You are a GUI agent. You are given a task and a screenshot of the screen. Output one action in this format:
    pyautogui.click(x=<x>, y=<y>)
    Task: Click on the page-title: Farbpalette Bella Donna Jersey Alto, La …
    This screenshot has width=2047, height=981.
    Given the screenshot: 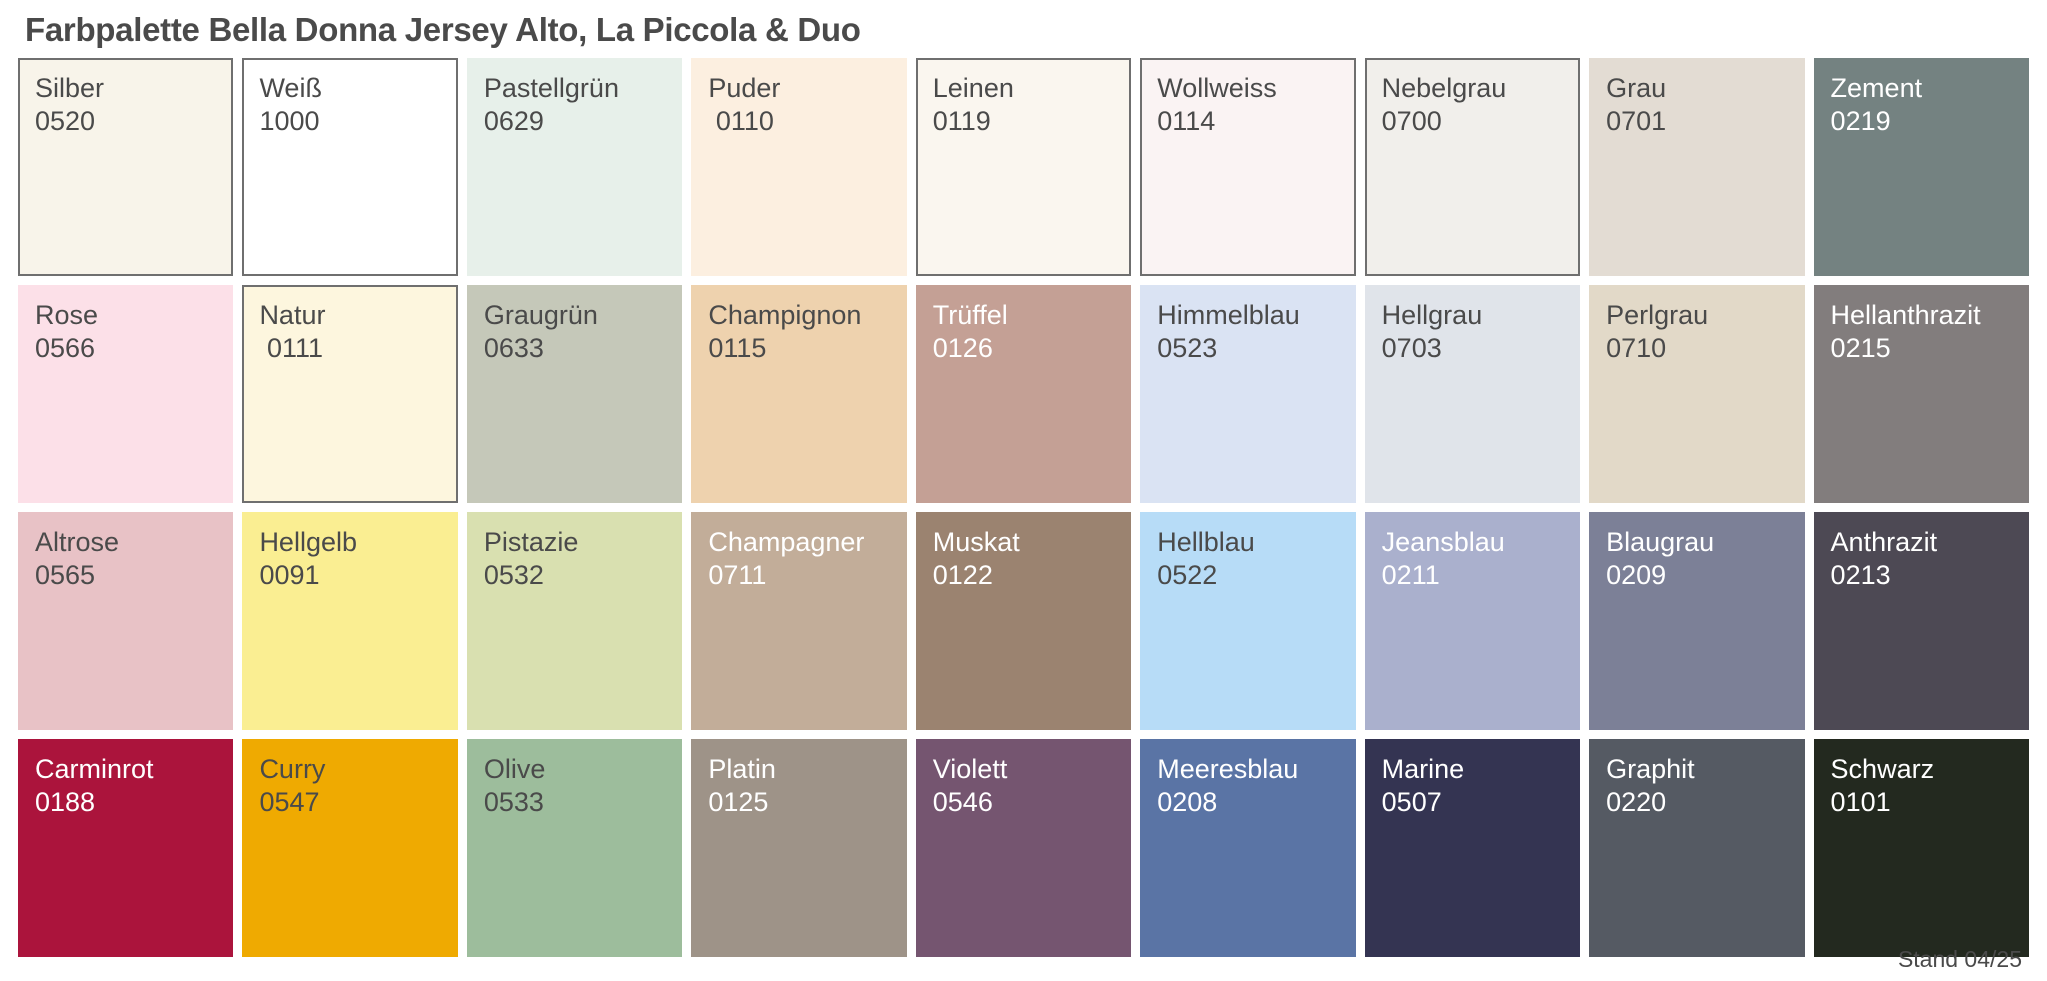 What is the action you would take?
    pyautogui.click(x=443, y=29)
    